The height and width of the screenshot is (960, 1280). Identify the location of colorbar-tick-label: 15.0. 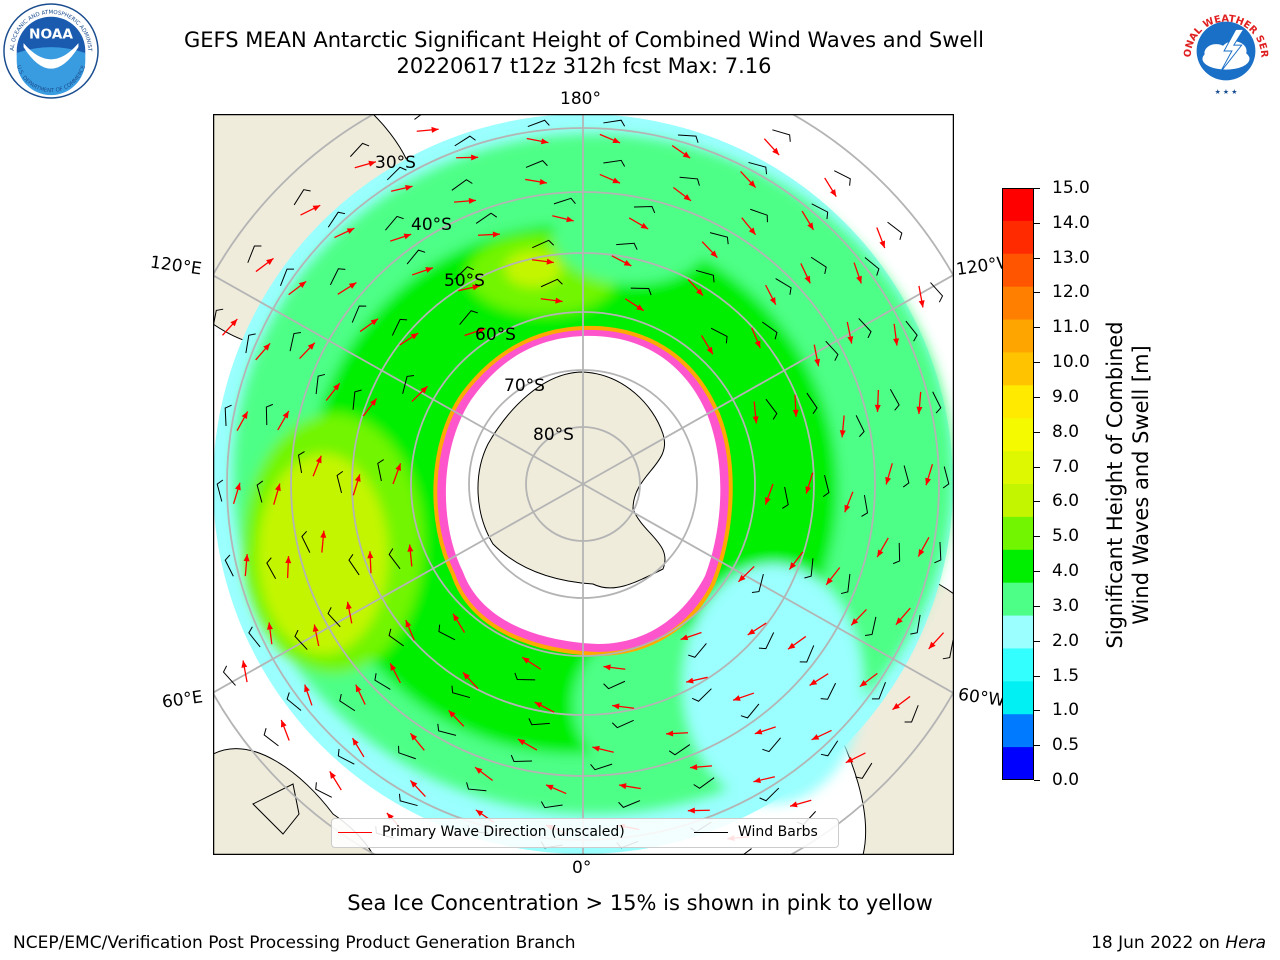
(1071, 188).